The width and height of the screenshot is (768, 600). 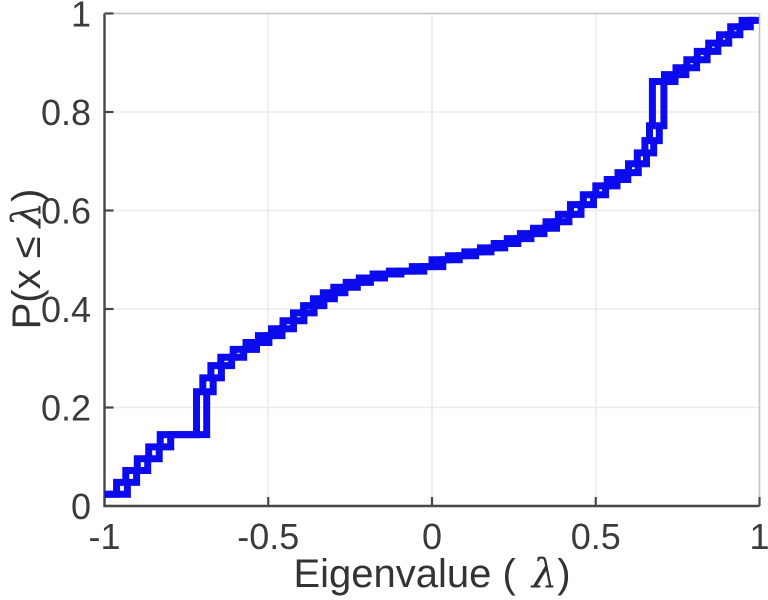 I want to click on x-tick-label: 0, so click(x=432, y=536).